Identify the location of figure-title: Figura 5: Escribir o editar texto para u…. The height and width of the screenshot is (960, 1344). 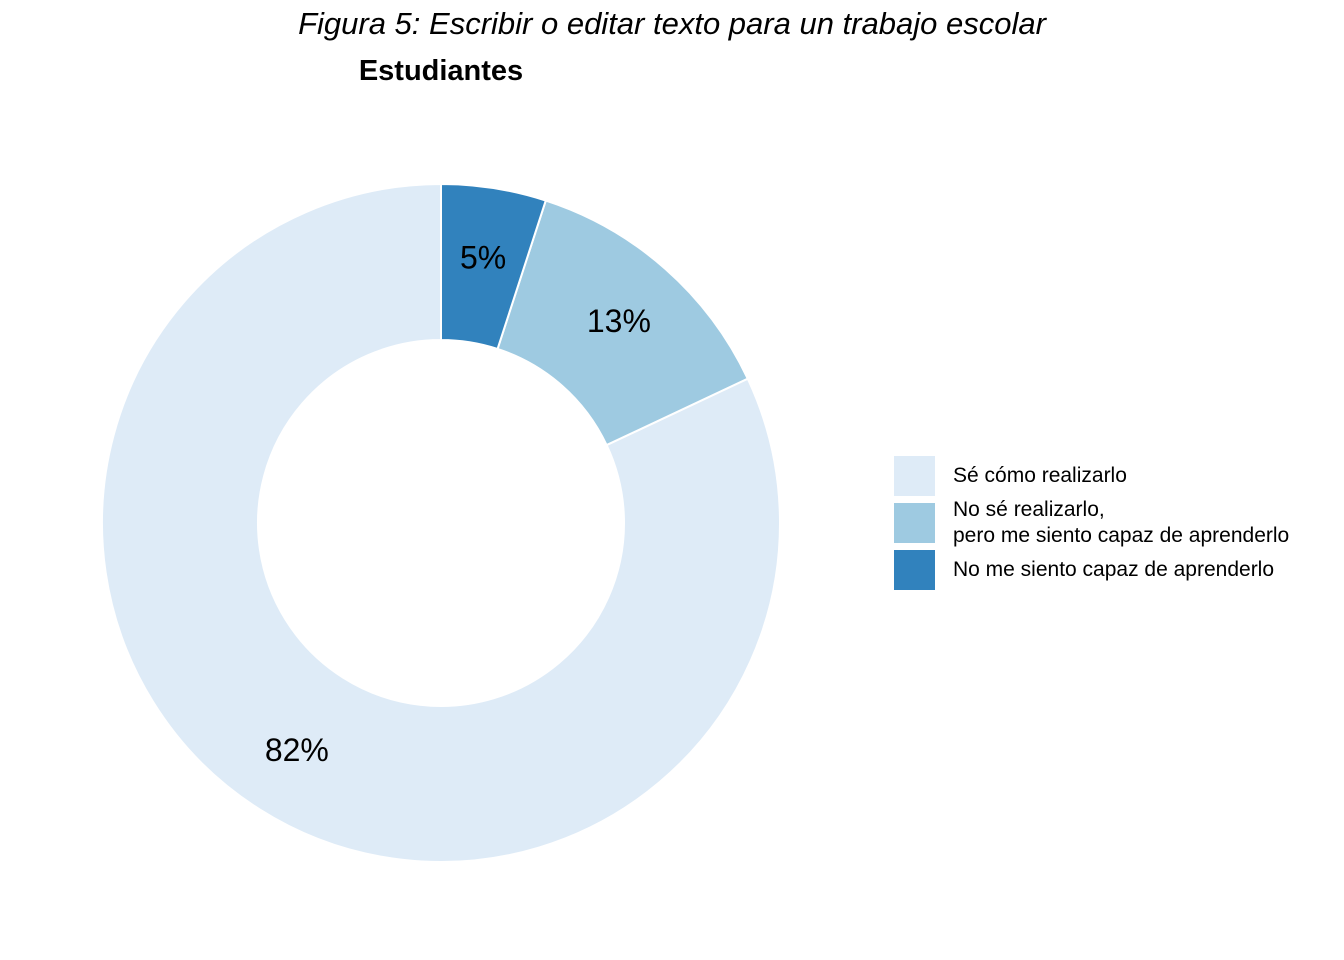
(672, 23).